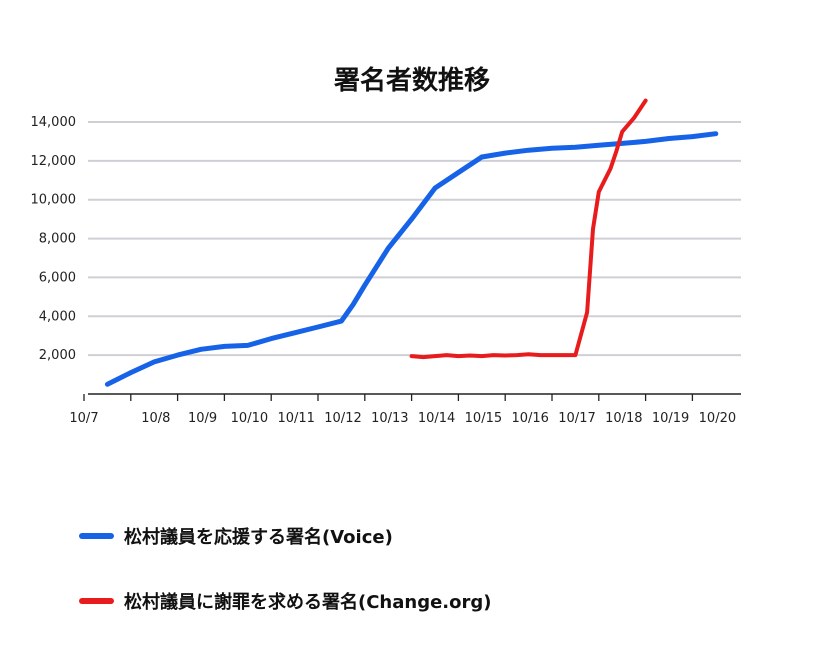 The image size is (834, 653). I want to click on x-tick-label: 10/14, so click(436, 418).